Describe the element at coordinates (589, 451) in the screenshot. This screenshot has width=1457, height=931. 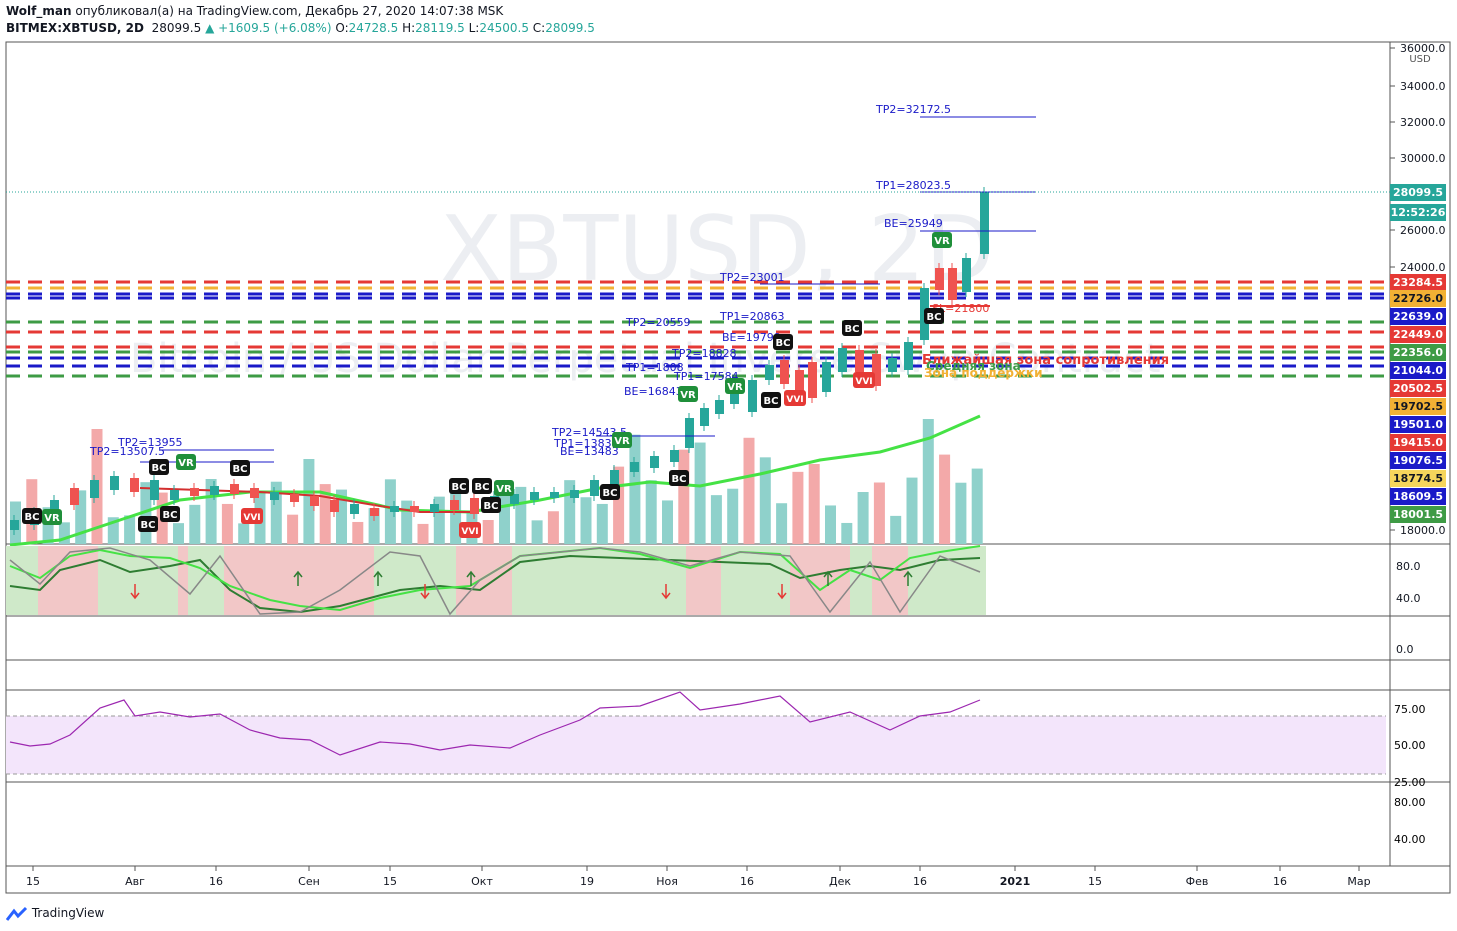
I see `be-13483-label: BE=13483` at that location.